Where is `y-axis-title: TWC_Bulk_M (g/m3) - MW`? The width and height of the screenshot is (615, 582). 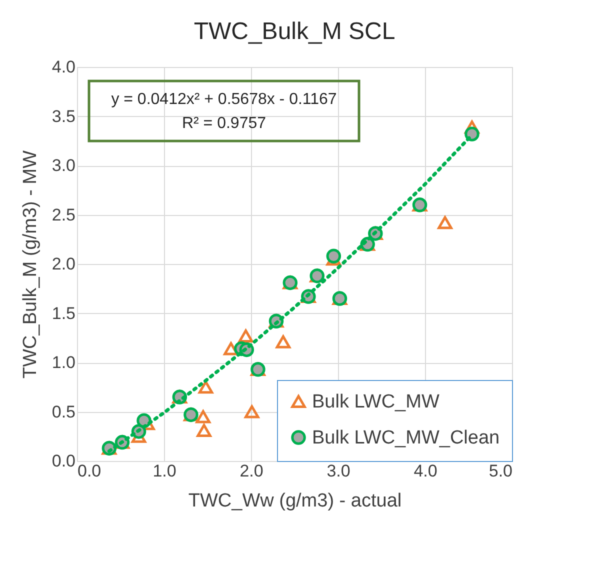
y-axis-title: TWC_Bulk_M (g/m3) - MW is located at coordinates (30, 264).